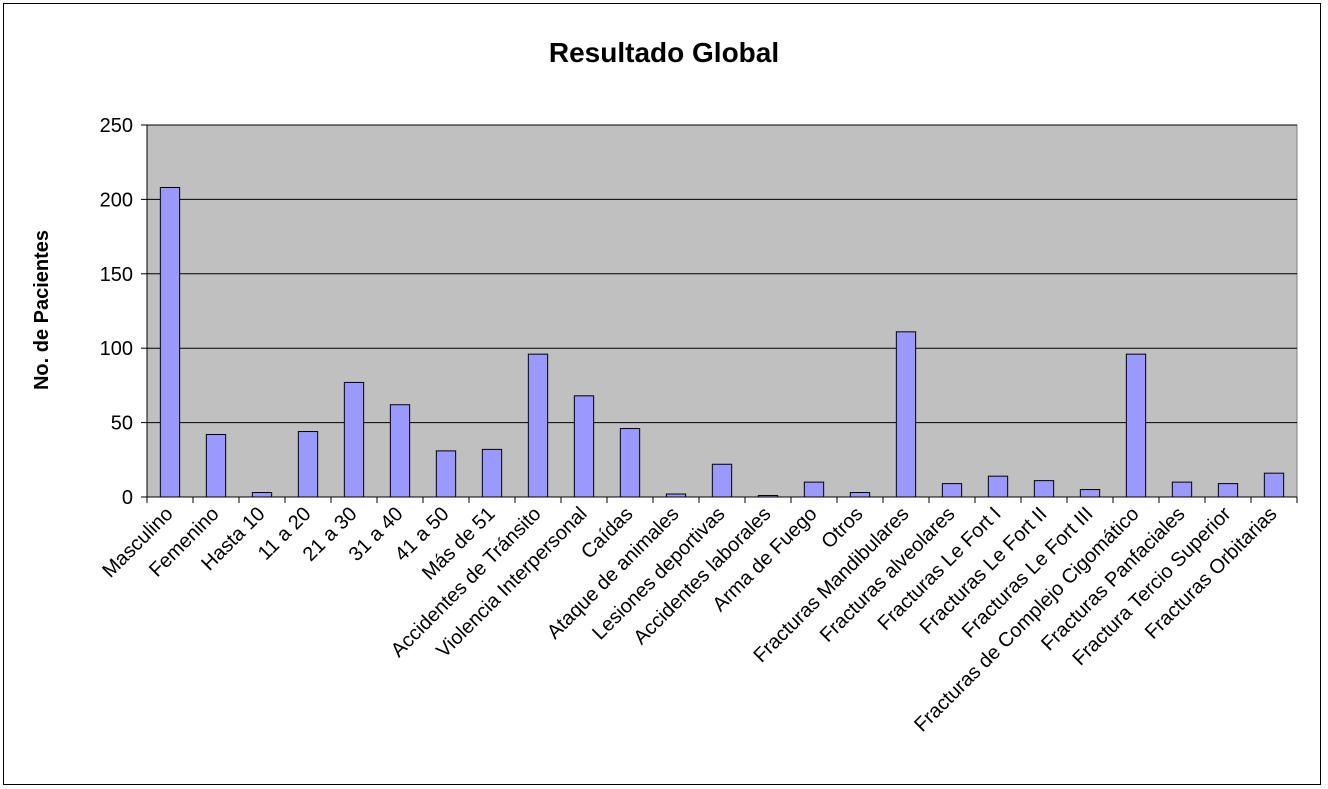 This screenshot has width=1328, height=789. Describe the element at coordinates (122, 424) in the screenshot. I see `y-tick-label: 50` at that location.